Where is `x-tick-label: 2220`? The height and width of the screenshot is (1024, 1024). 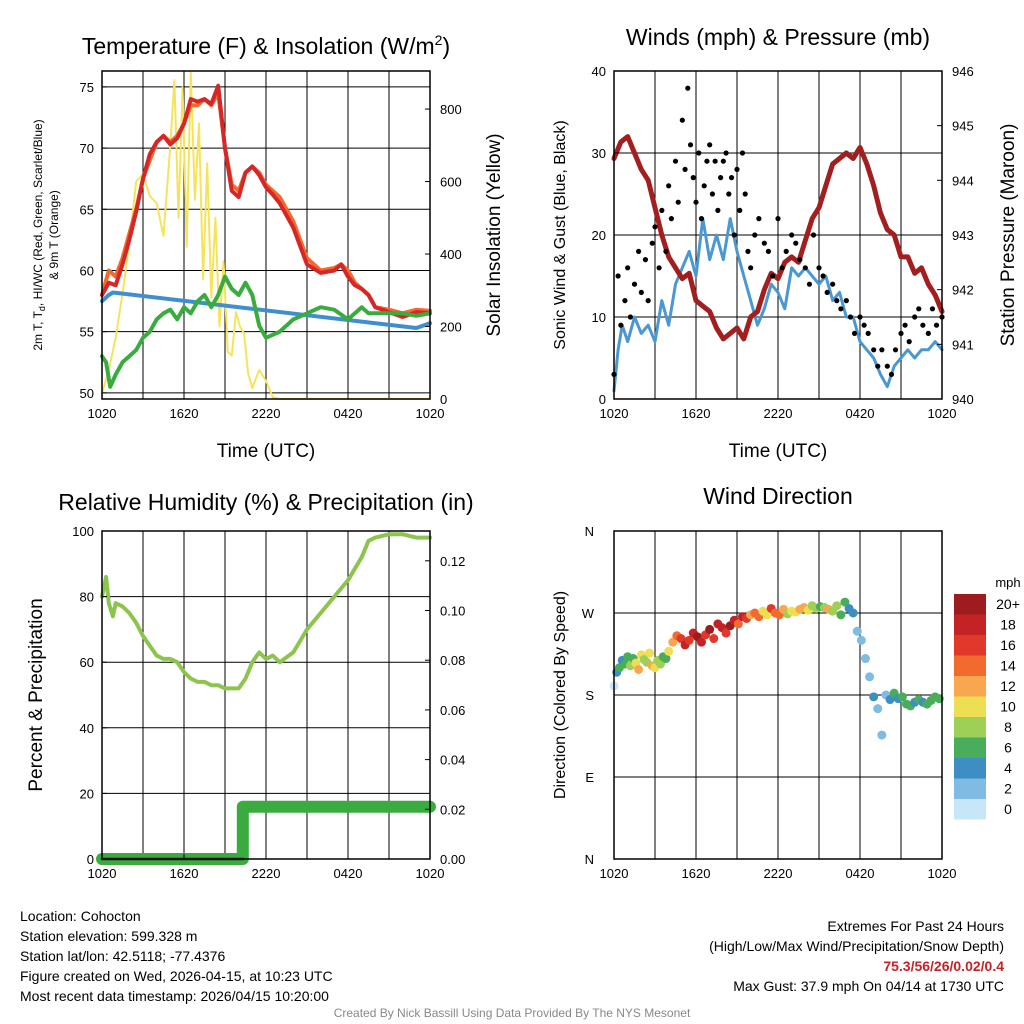 x-tick-label: 2220 is located at coordinates (778, 413).